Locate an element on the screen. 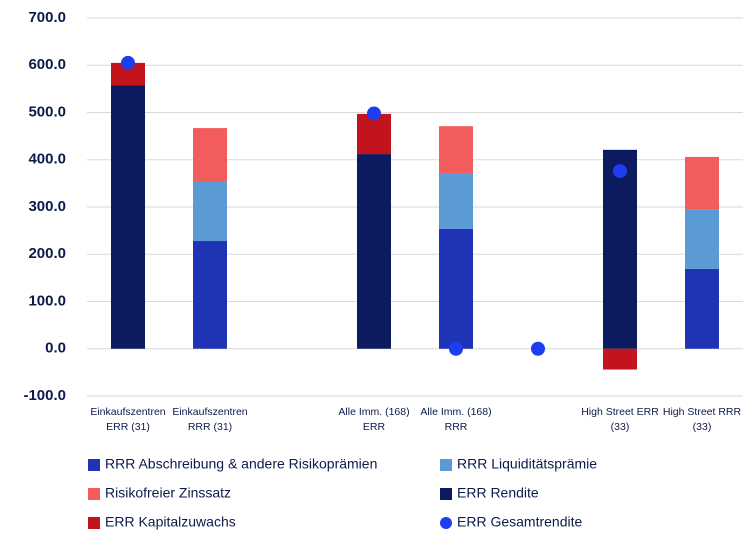 Image resolution: width=751 pixels, height=534 pixels. legend-label: Risikofreier Zinssatz is located at coordinates (168, 493).